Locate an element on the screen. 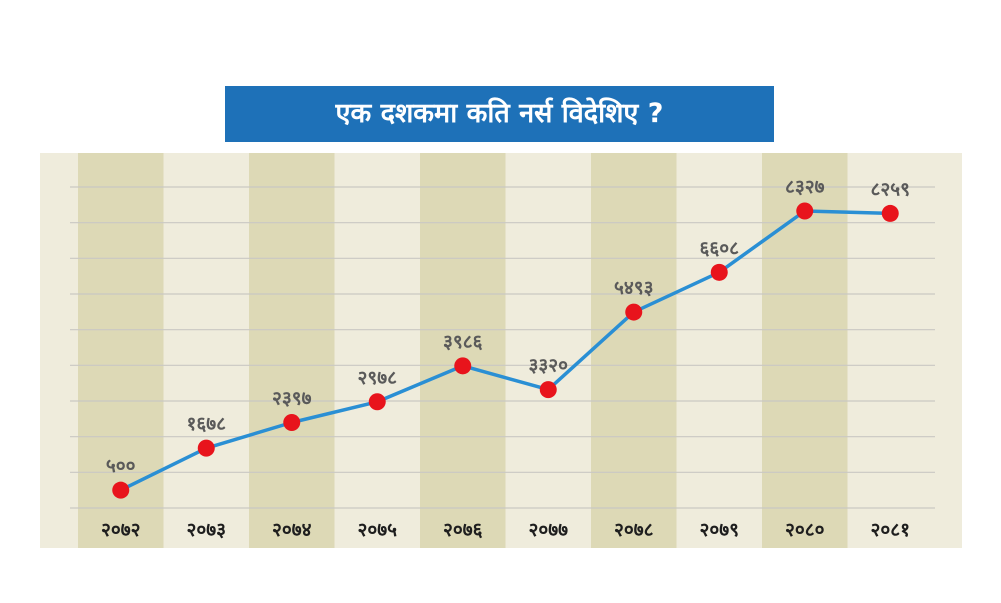 This screenshot has width=1001, height=603. x-tick-label: २०७६ is located at coordinates (463, 530).